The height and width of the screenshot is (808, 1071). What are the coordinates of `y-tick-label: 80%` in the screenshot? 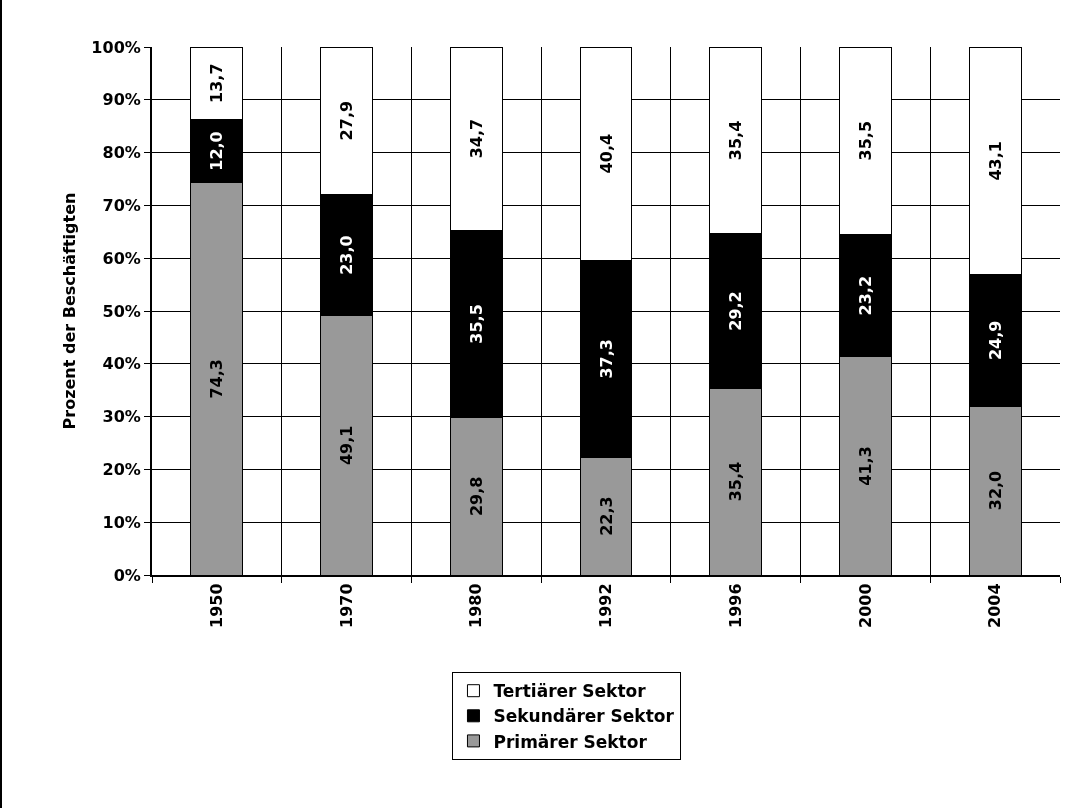 It's located at (121, 153).